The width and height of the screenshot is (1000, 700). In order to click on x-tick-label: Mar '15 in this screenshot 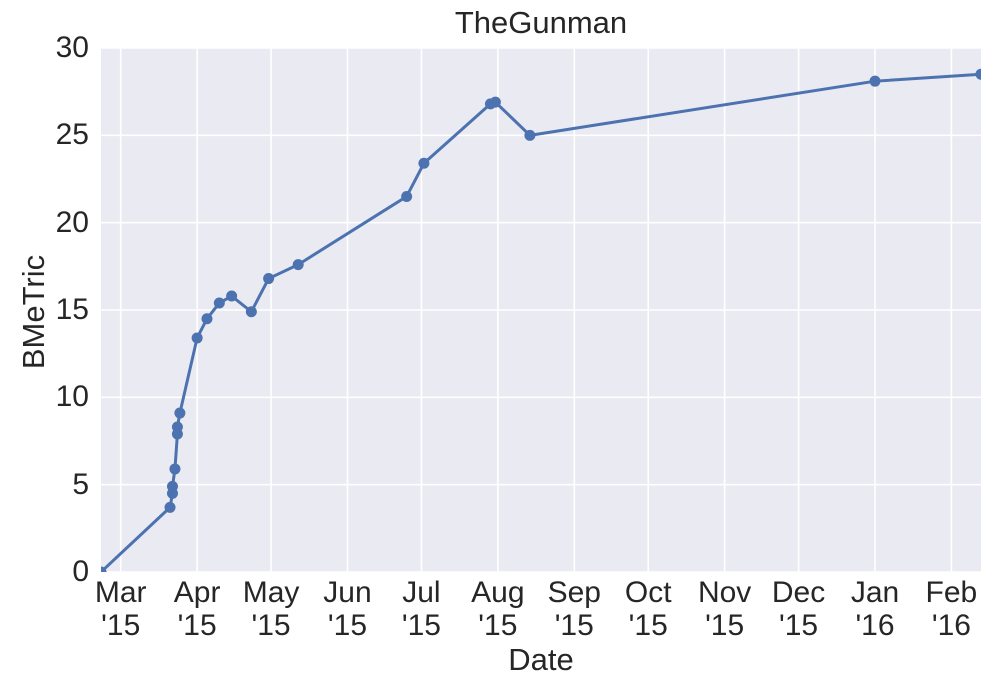, I will do `click(121, 609)`.